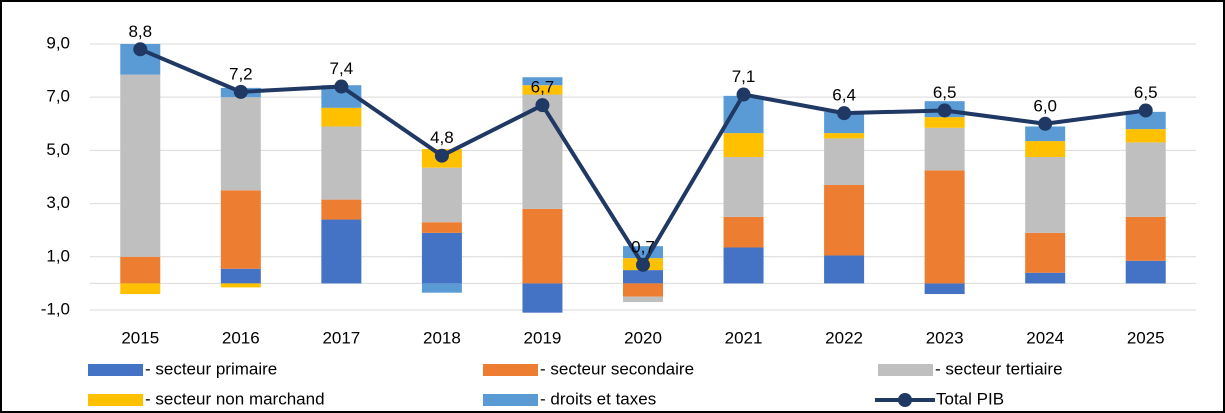 This screenshot has width=1225, height=413. I want to click on legend-marker, so click(905, 400).